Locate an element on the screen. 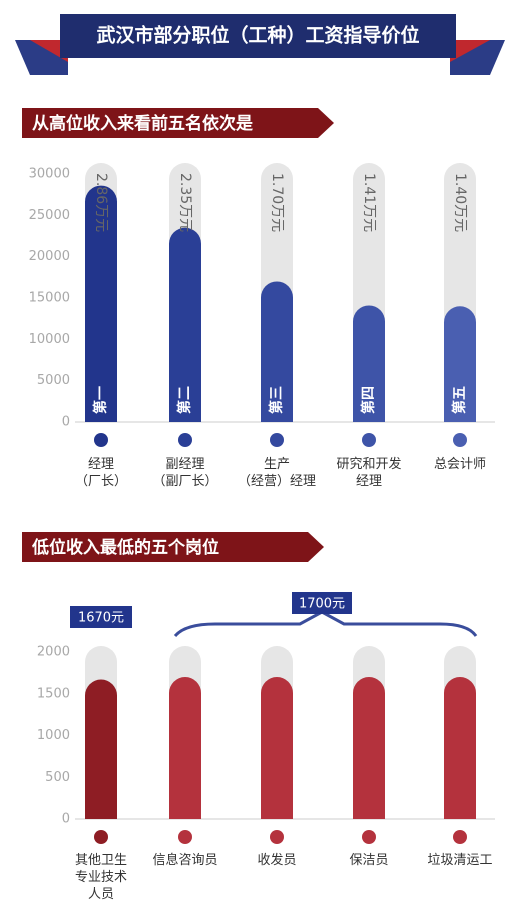 The width and height of the screenshot is (520, 923). rank-label: 第一 is located at coordinates (100, 400).